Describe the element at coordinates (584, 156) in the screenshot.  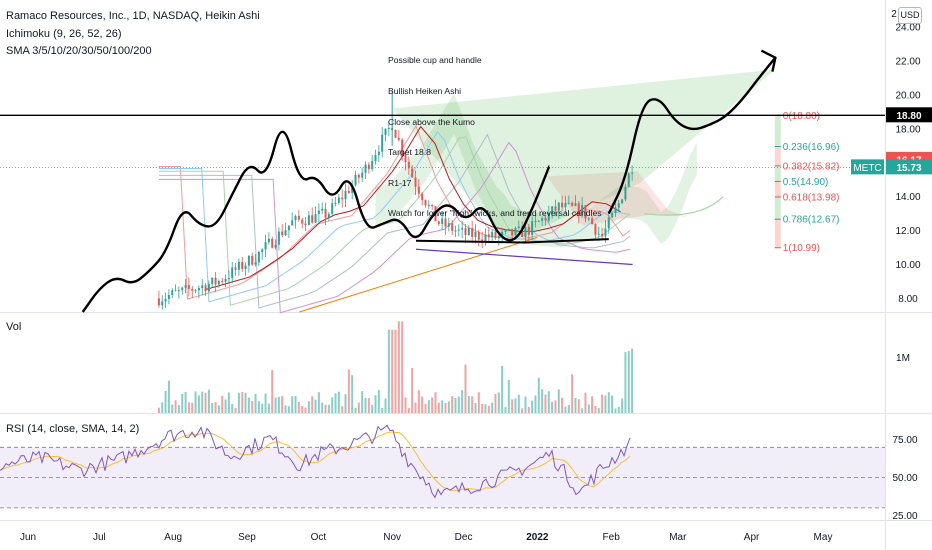
I see `projection-wedge` at that location.